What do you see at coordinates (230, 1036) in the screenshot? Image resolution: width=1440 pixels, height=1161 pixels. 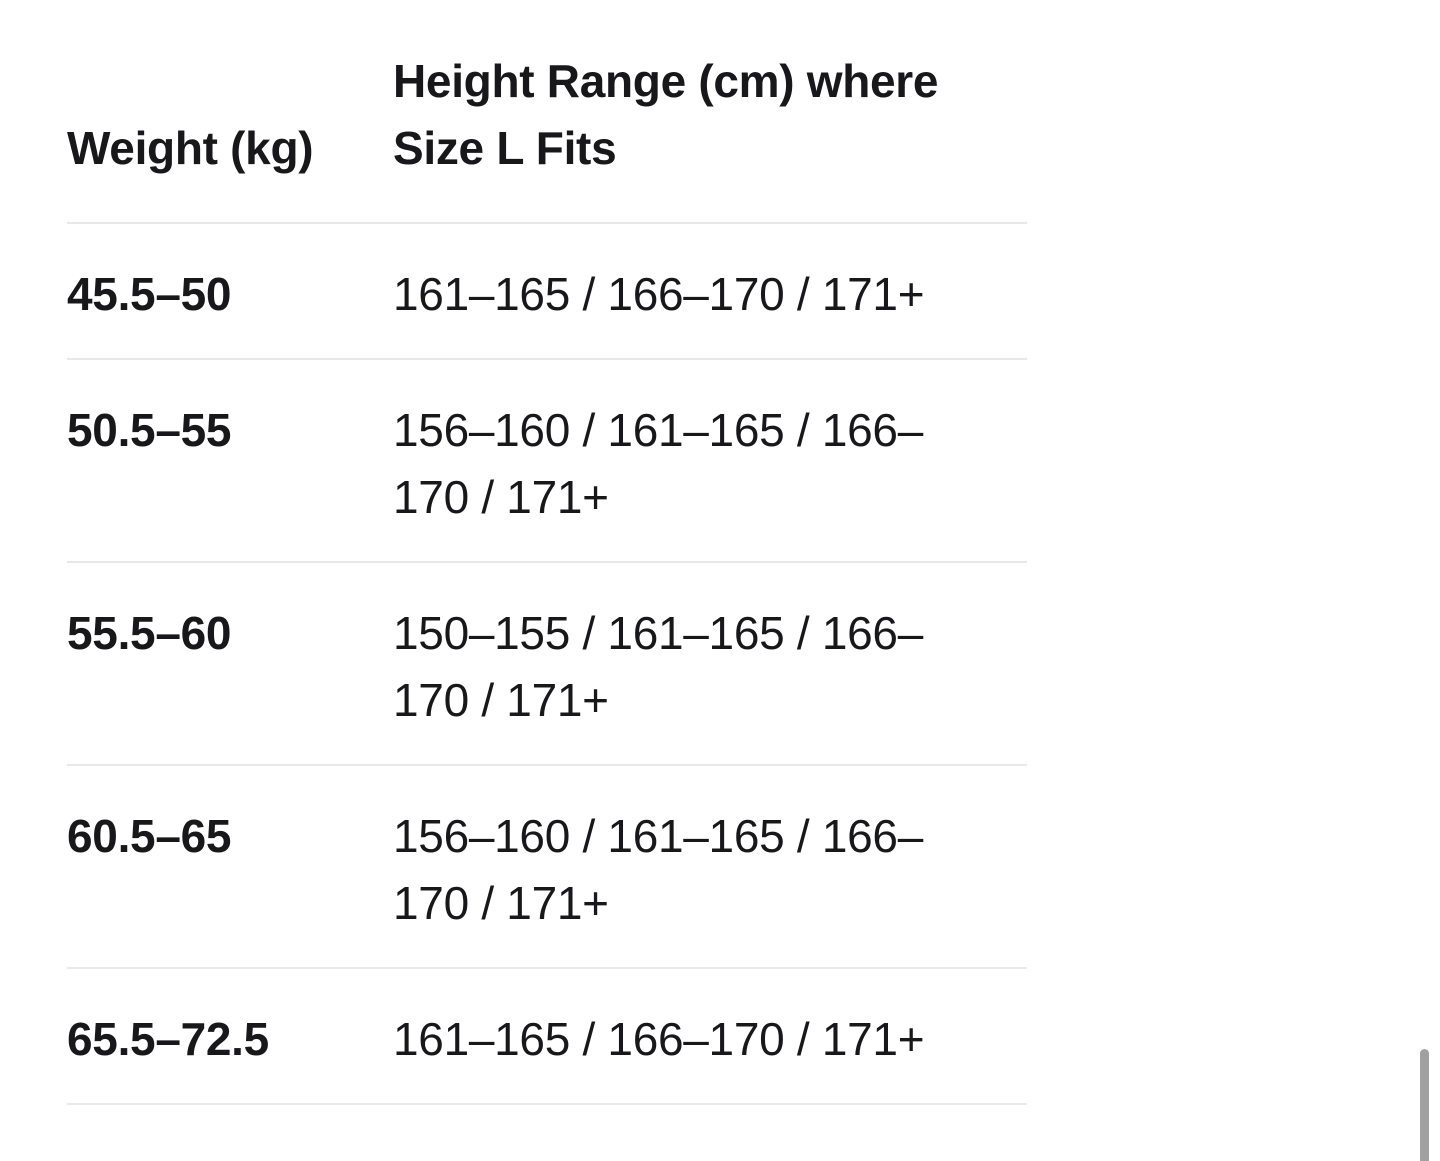 I see `weight-cell: 65.5–72.5` at bounding box center [230, 1036].